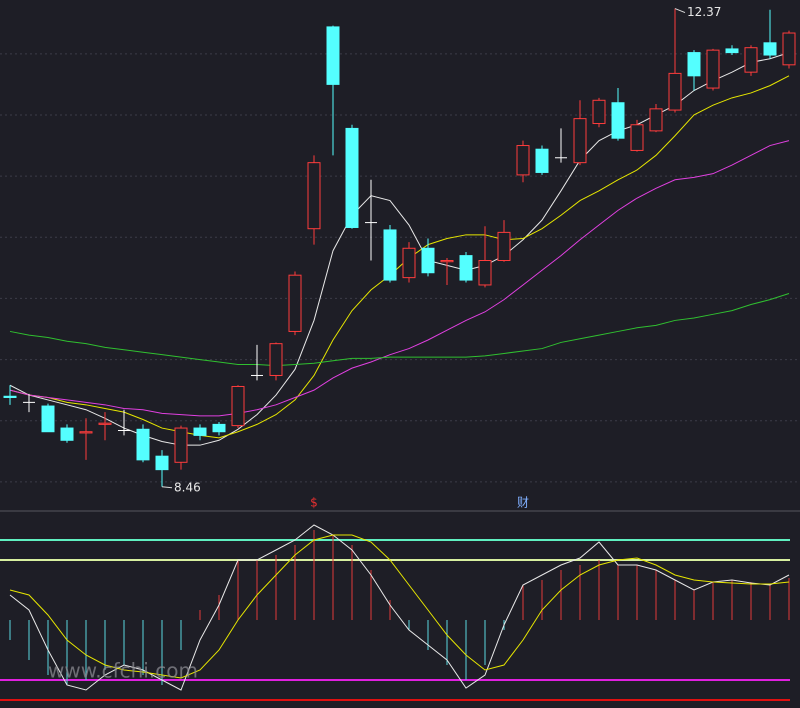 The image size is (800, 708). What do you see at coordinates (314, 503) in the screenshot?
I see `event-marker: $` at bounding box center [314, 503].